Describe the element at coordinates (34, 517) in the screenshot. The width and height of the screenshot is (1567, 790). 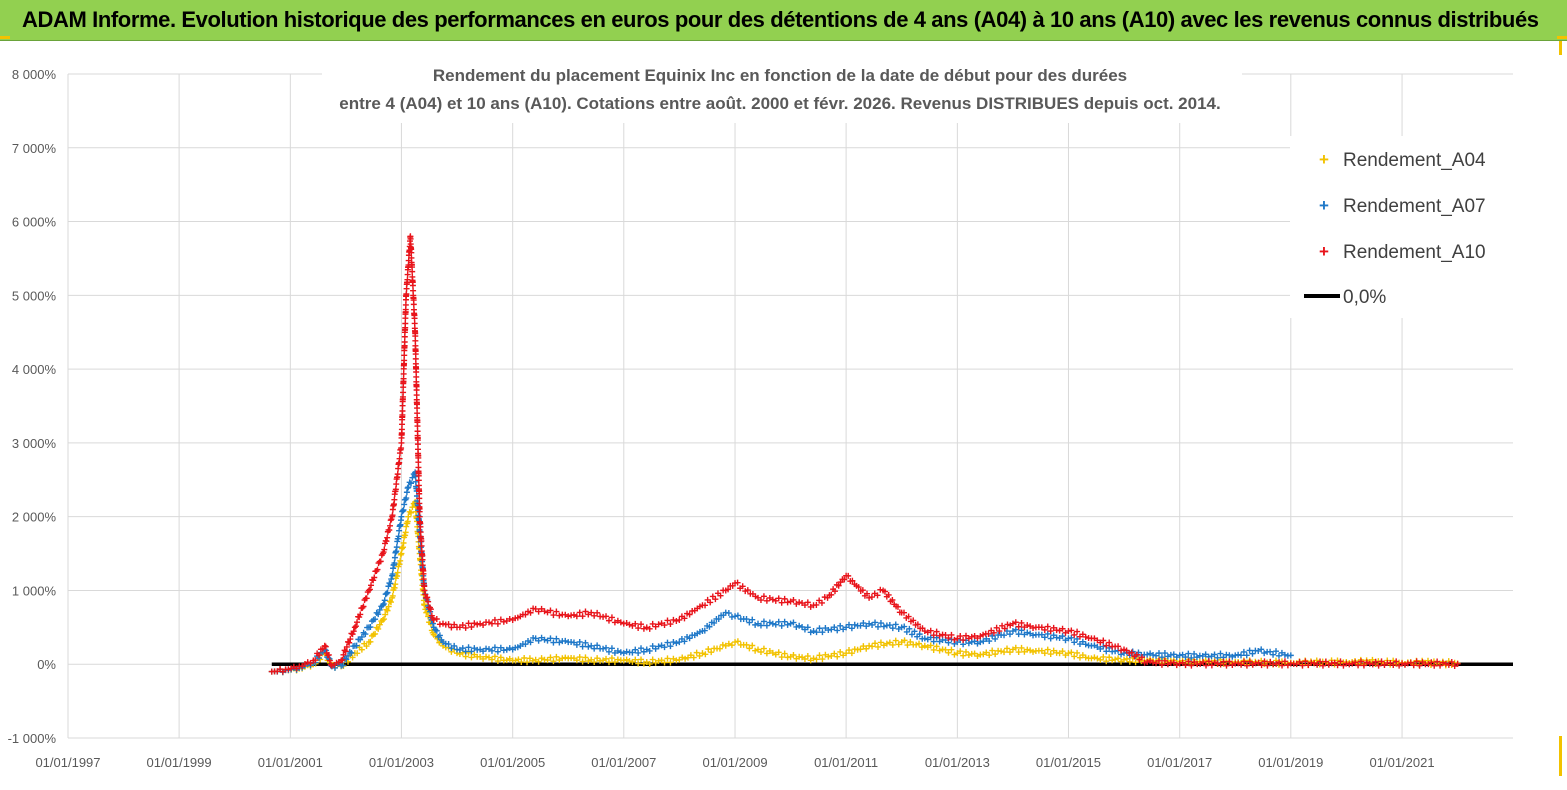
I see `y-tick-label: 2 000%` at that location.